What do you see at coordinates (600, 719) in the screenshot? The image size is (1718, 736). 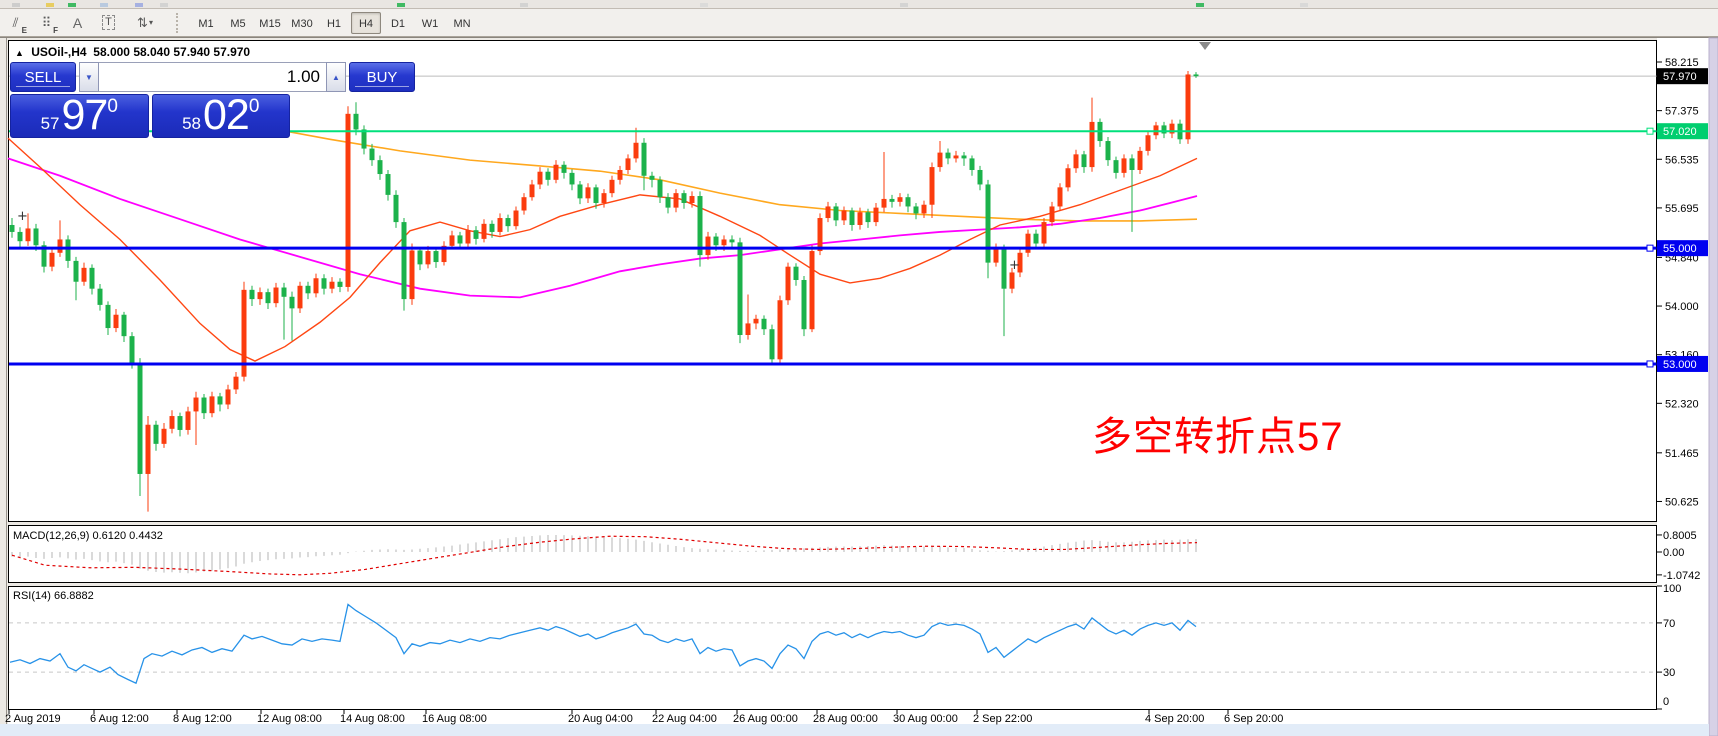 I see `svg-text: 20 Aug 04:00` at bounding box center [600, 719].